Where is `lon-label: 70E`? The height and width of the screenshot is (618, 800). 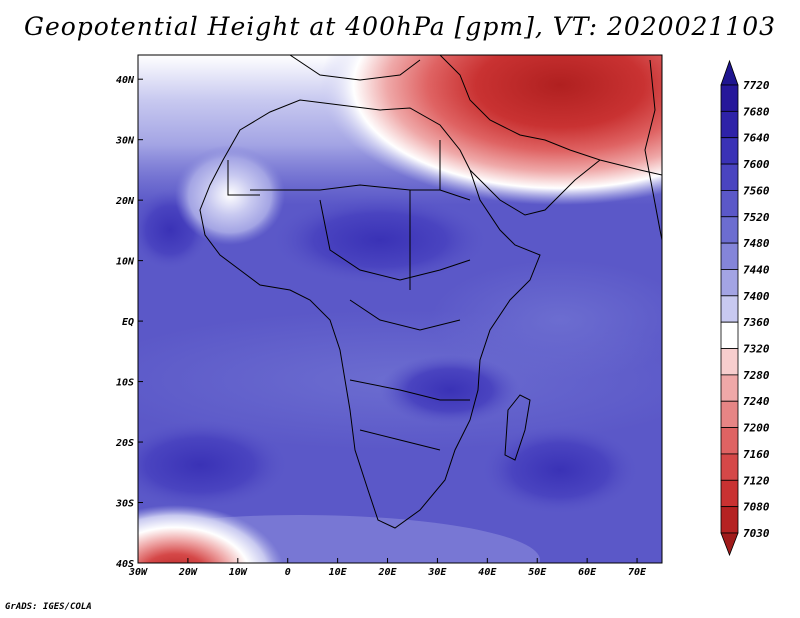
lon-label: 70E is located at coordinates (637, 572).